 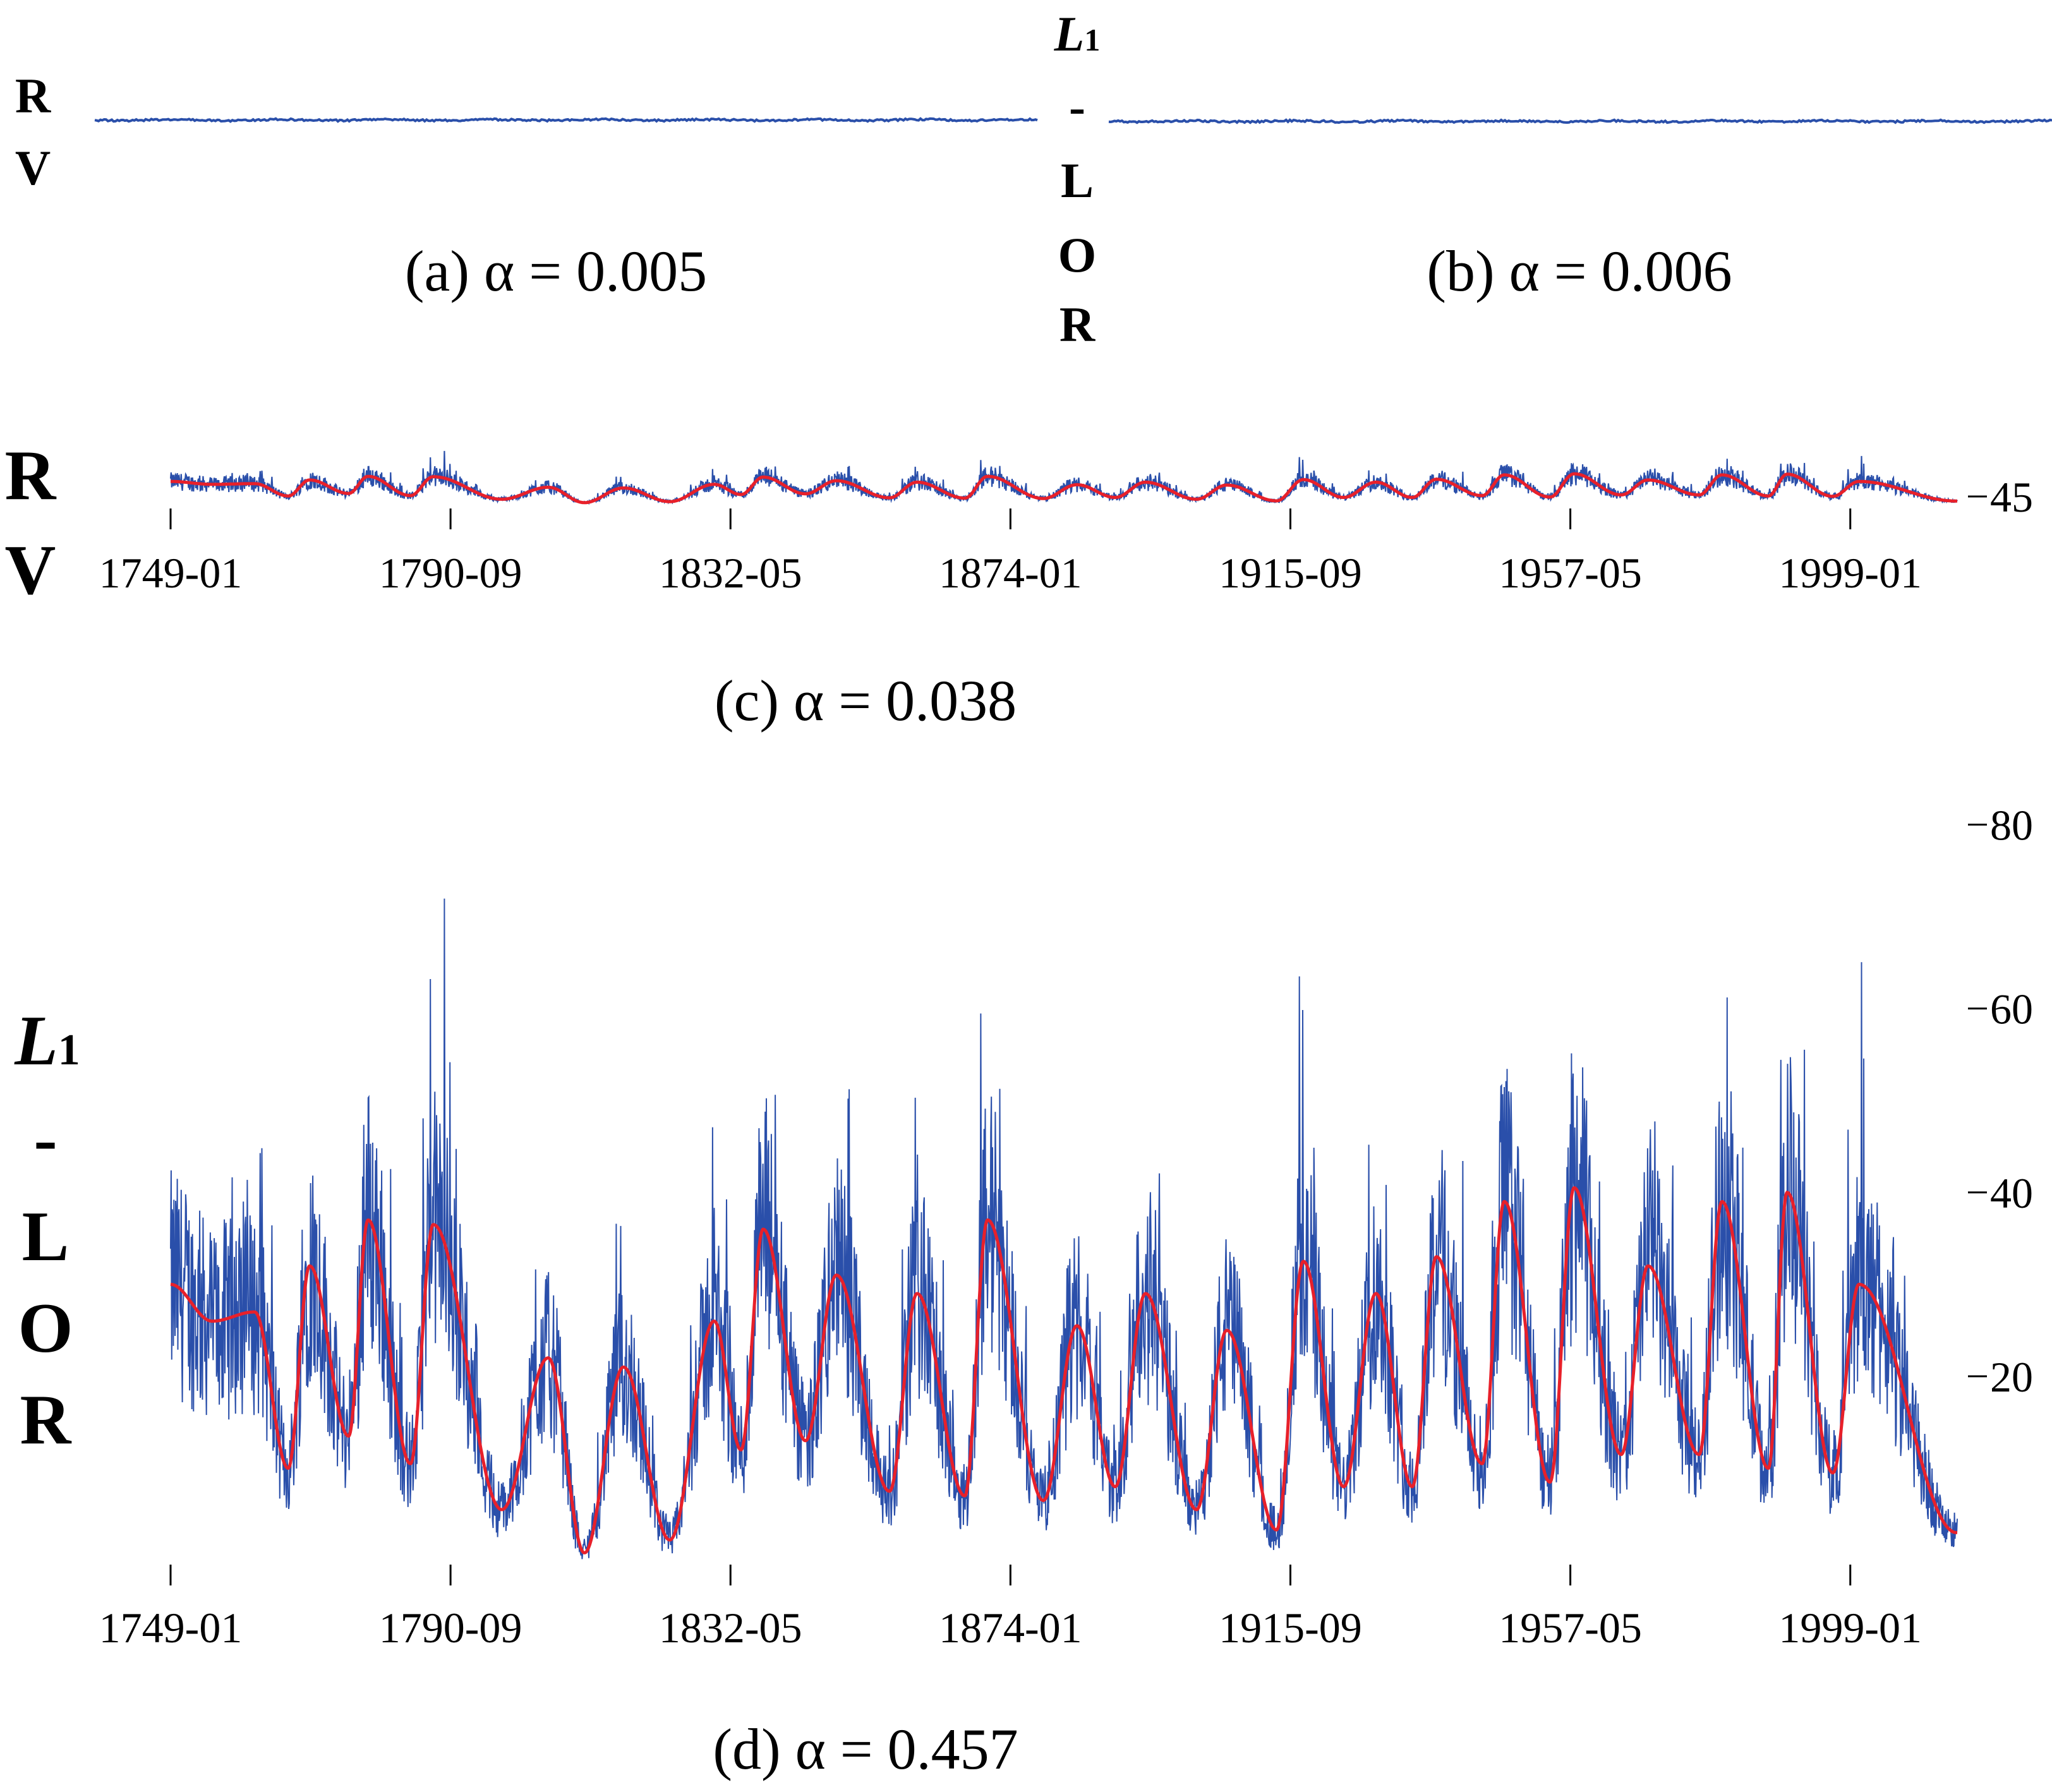 What do you see at coordinates (33, 131) in the screenshot?
I see `row-label-rv-top: R V` at bounding box center [33, 131].